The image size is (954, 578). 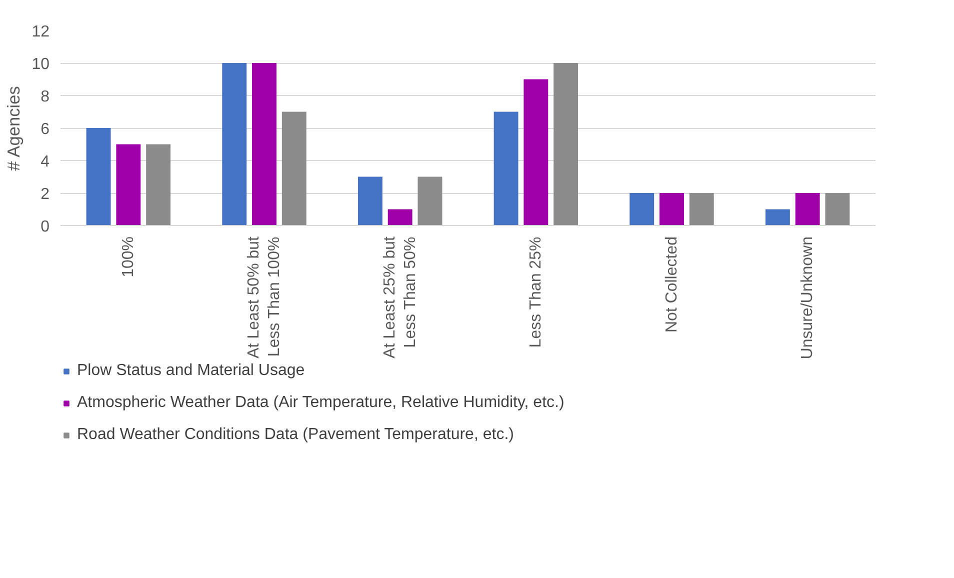 What do you see at coordinates (320, 403) in the screenshot?
I see `legend-label: Atmospheric Weather Data (Air Temperature, Relative Humidity, etc.)` at bounding box center [320, 403].